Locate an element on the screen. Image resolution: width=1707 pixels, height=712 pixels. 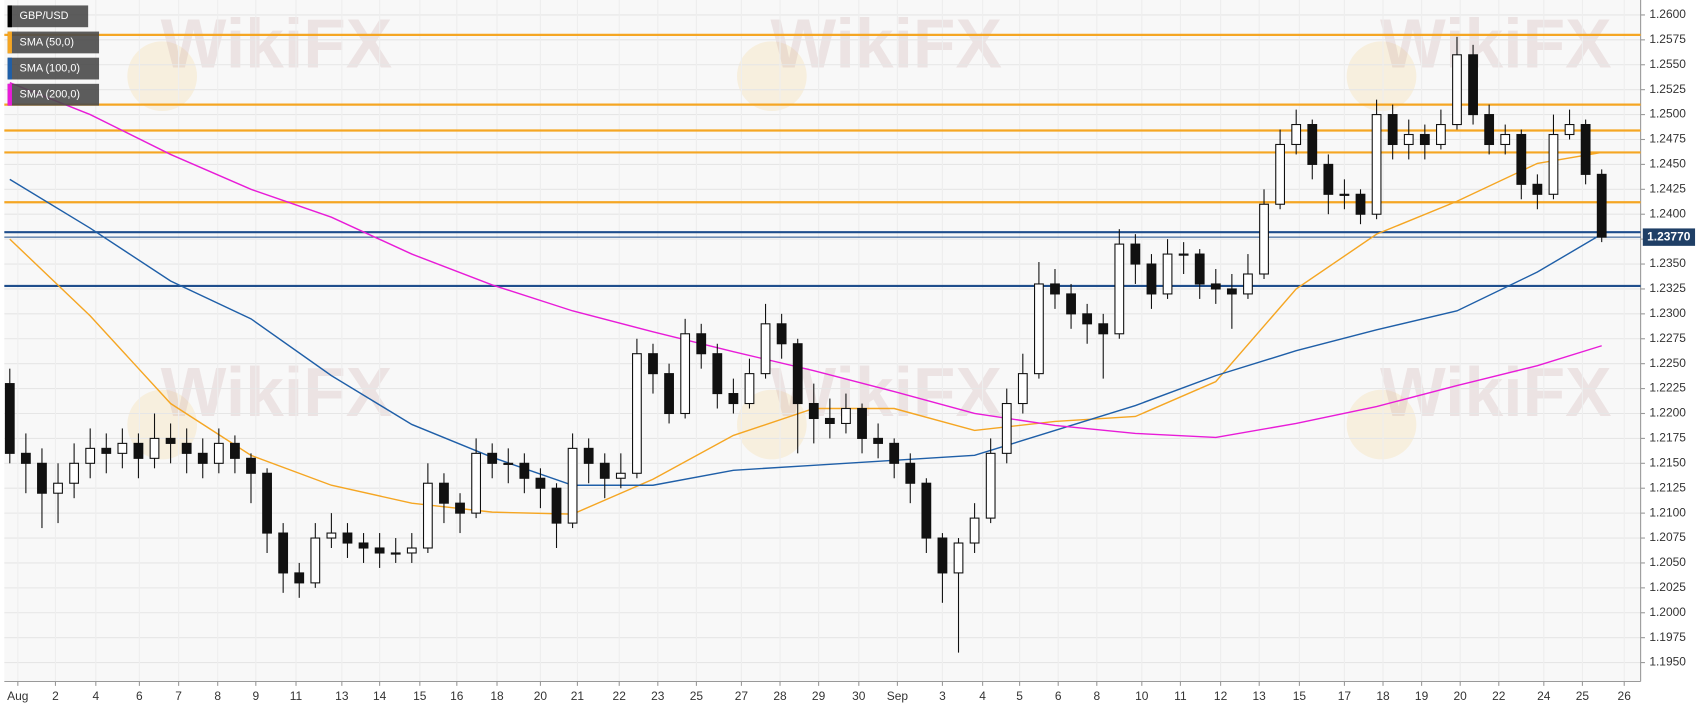
x-tick-label: 30 is located at coordinates (859, 696).